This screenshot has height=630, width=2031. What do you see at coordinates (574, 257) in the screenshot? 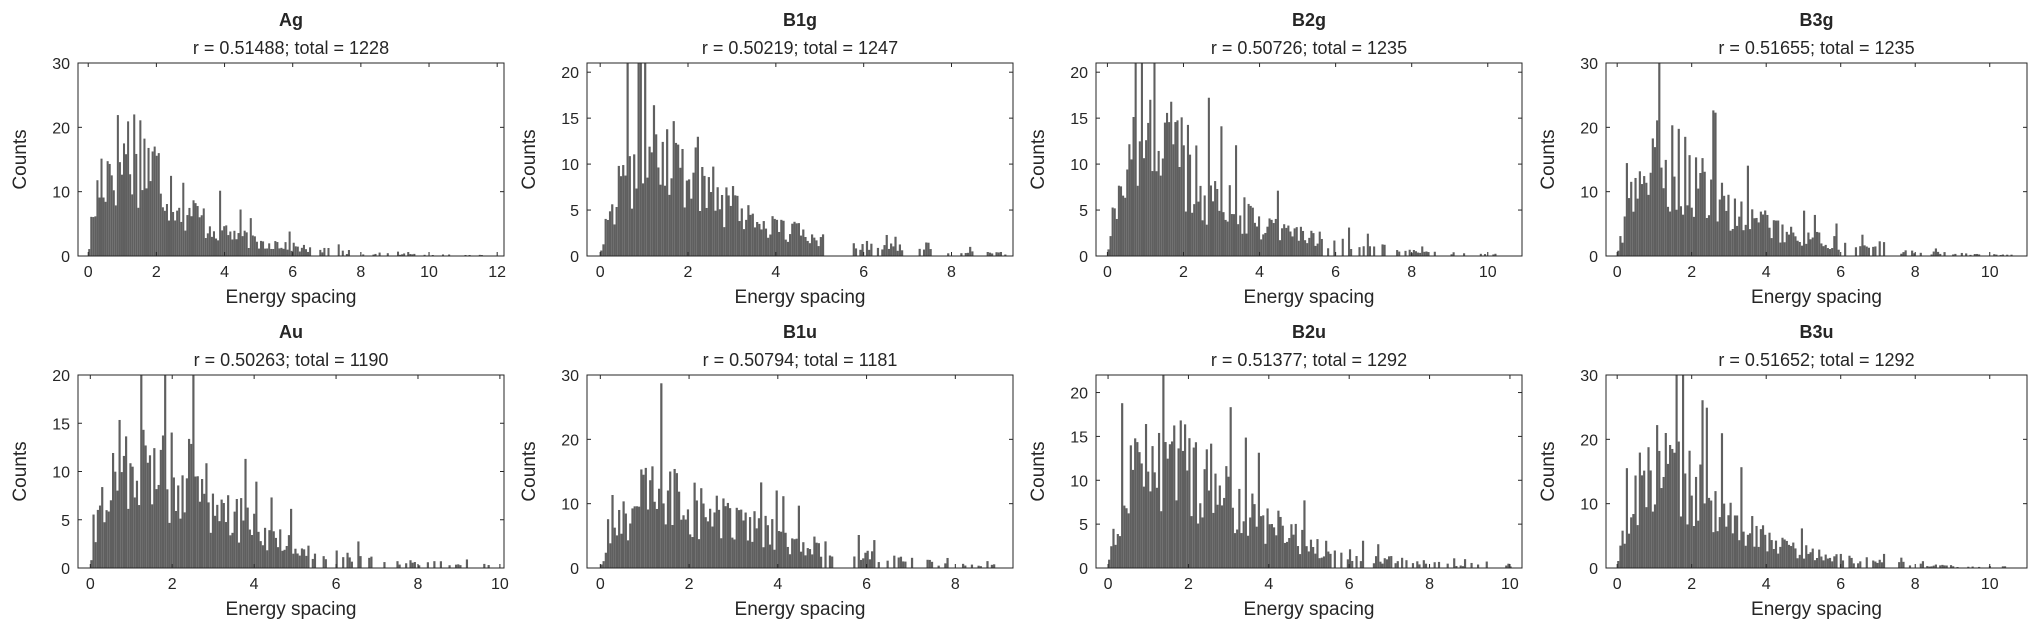
I see `y-tick-label: 0` at bounding box center [574, 257].